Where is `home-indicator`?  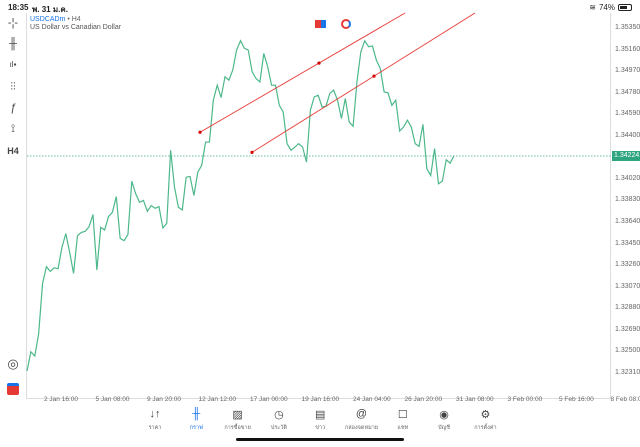
home-indicator is located at coordinates (320, 439).